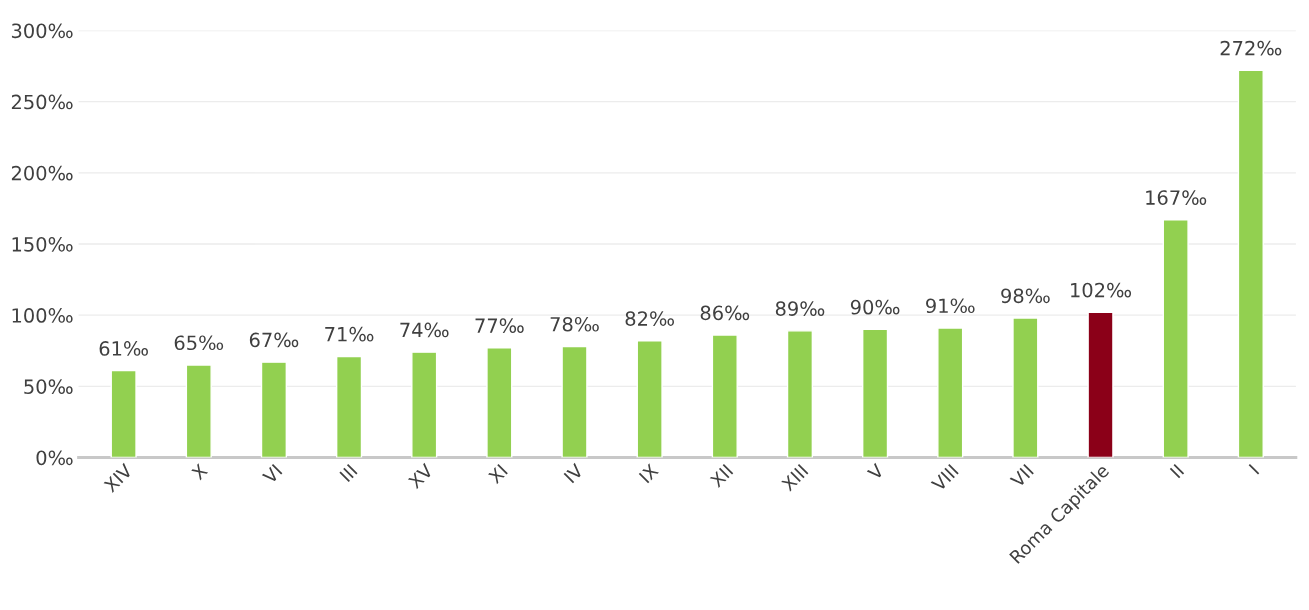 This screenshot has height=610, width=1309. I want to click on x-tick-label: IX, so click(648, 473).